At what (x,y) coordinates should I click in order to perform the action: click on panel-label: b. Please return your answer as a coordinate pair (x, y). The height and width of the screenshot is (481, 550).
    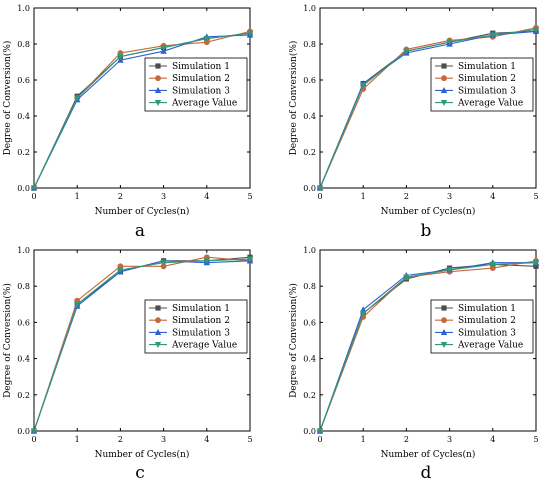
    Looking at the image, I should click on (426, 231).